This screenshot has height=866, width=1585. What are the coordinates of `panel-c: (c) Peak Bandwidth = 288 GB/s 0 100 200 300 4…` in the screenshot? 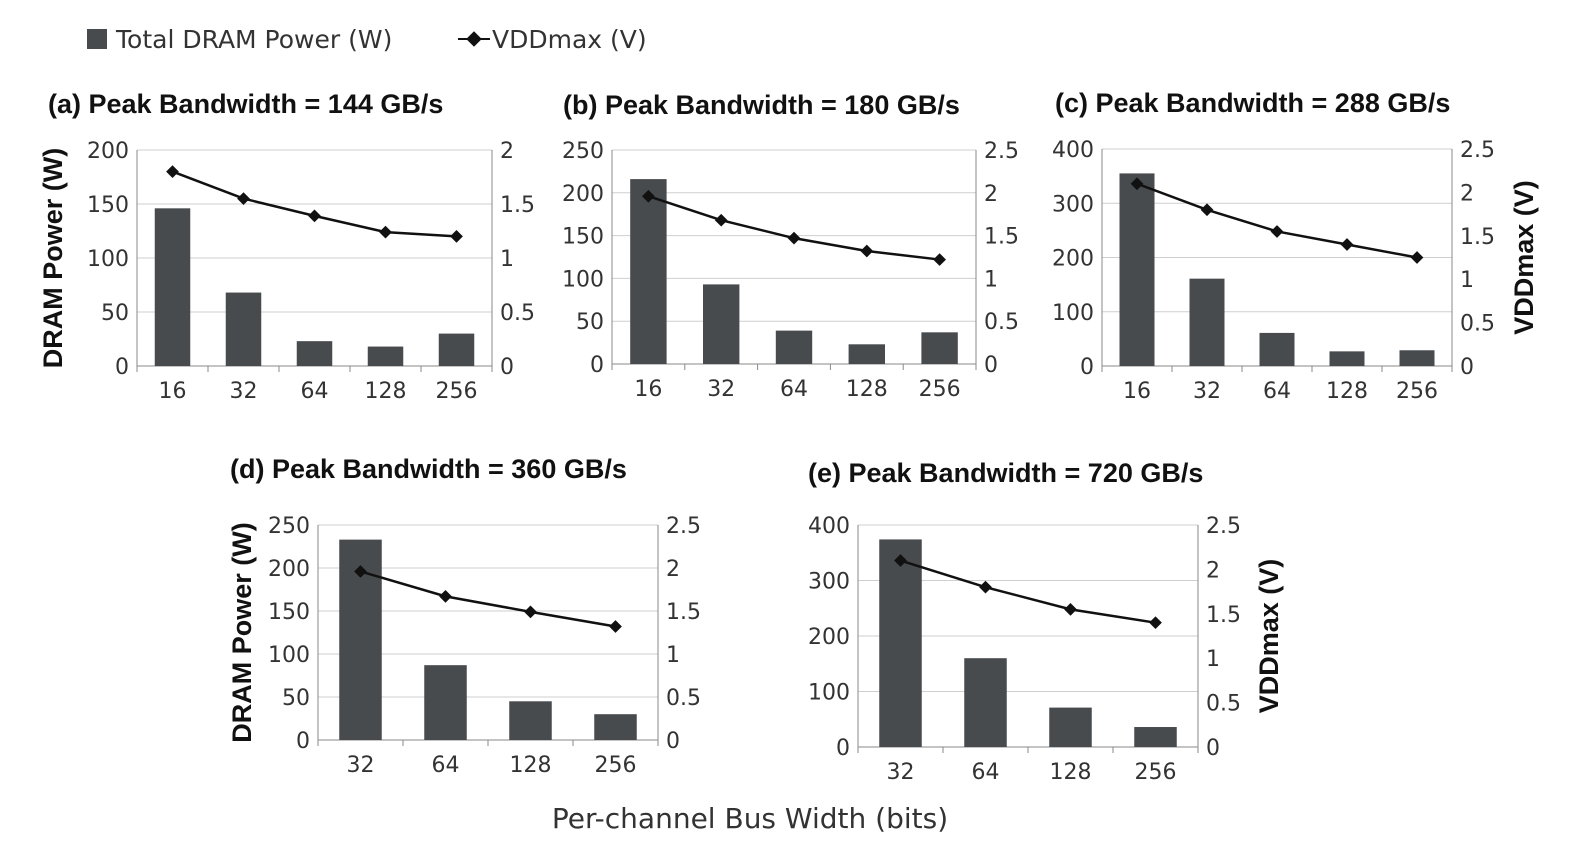 It's located at (1295, 246).